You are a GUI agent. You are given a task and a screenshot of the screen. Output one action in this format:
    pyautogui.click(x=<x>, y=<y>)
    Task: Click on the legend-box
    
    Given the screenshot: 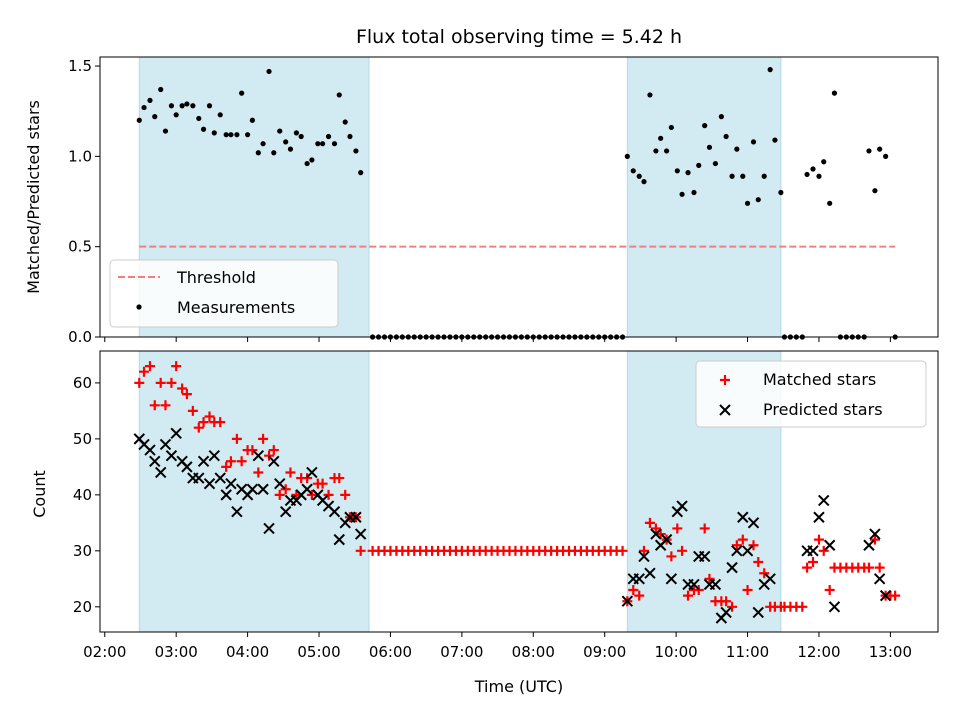 What is the action you would take?
    pyautogui.click(x=811, y=394)
    